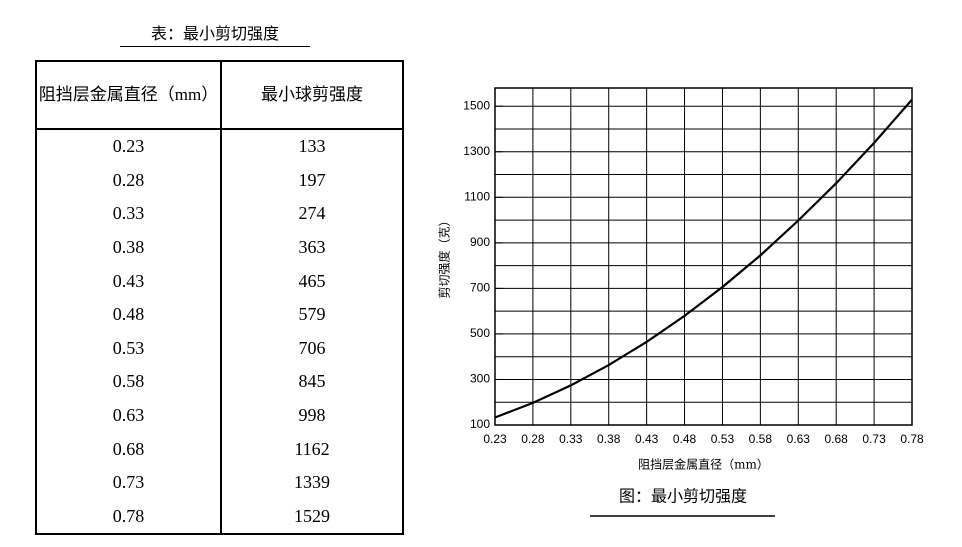 Image resolution: width=962 pixels, height=547 pixels. What do you see at coordinates (215, 33) in the screenshot?
I see `table-title: 表：最小剪切强度` at bounding box center [215, 33].